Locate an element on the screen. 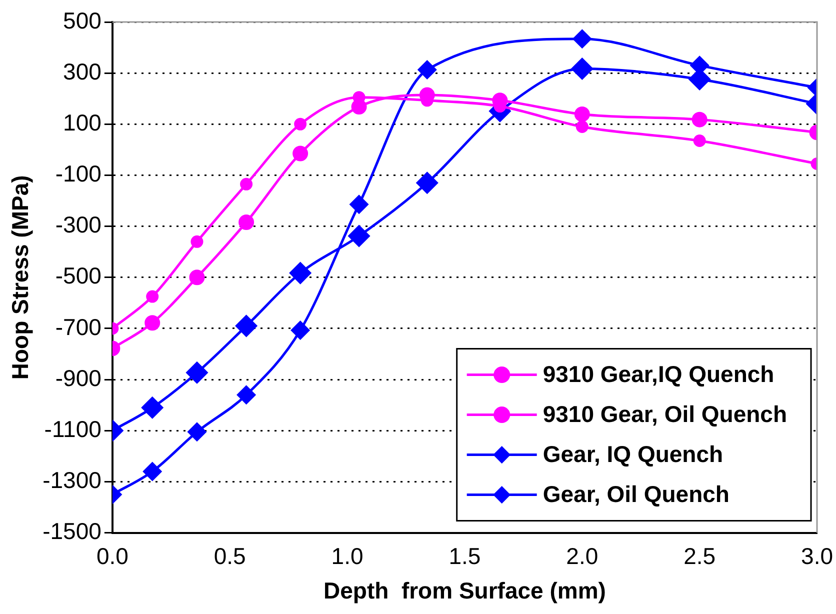  legend-label: Gear, Oil Quench is located at coordinates (636, 494).